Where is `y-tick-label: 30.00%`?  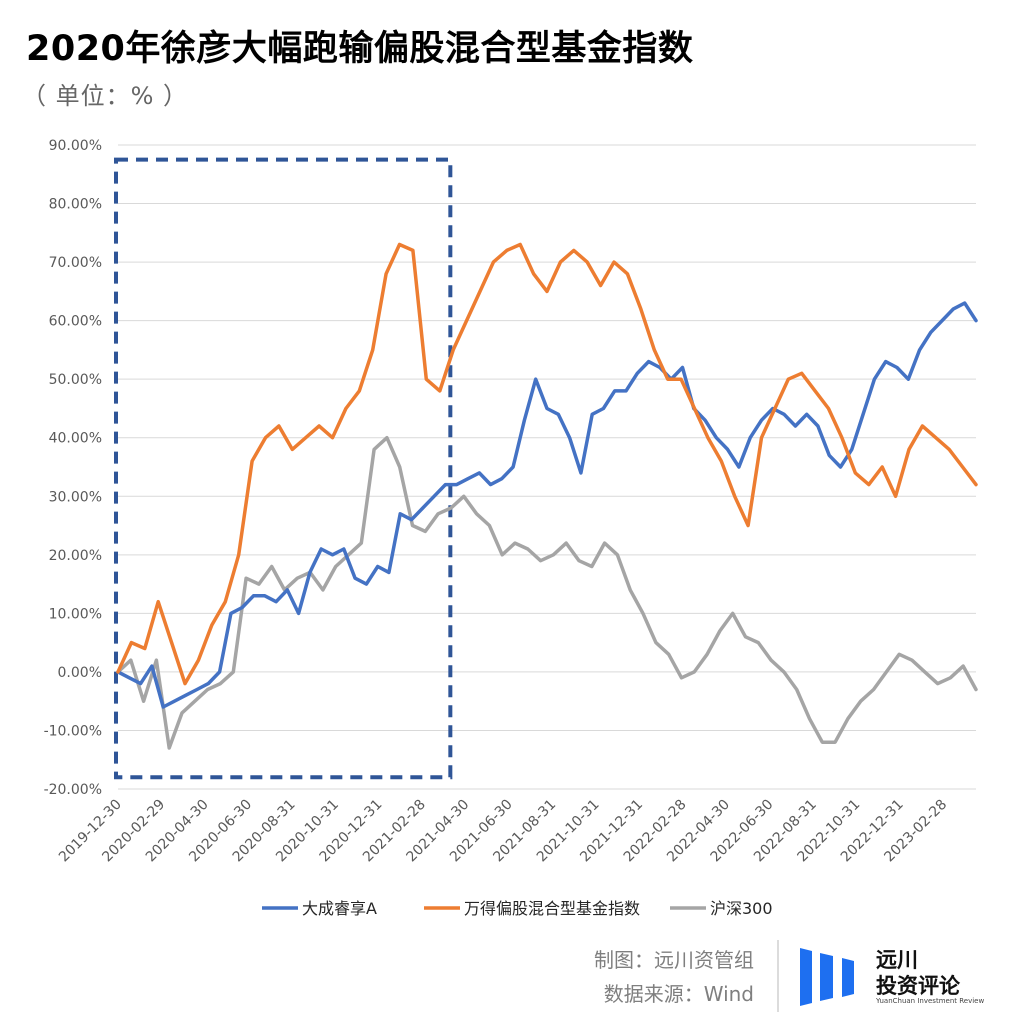
y-tick-label: 30.00% is located at coordinates (75, 497).